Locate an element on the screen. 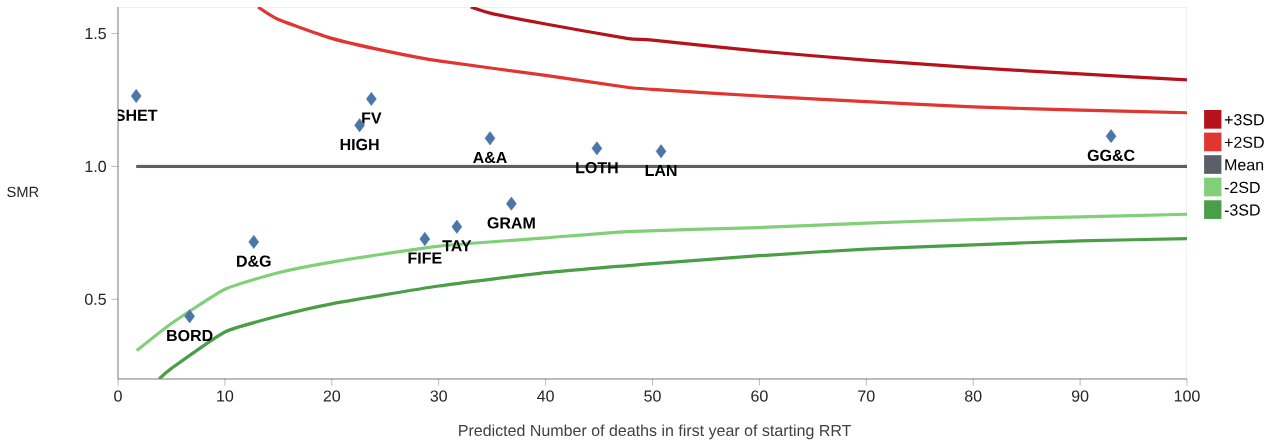  annotation: BORD is located at coordinates (190, 335).